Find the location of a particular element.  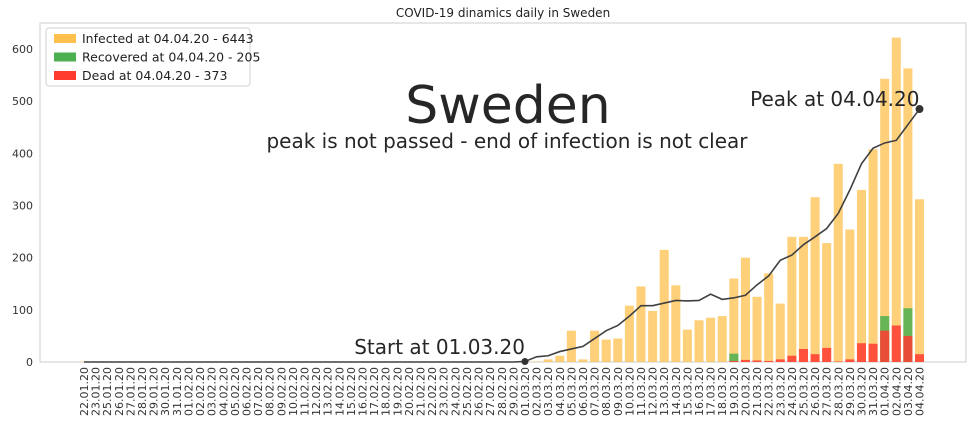

x-tick-label: 04.02.20 is located at coordinates (223, 391).